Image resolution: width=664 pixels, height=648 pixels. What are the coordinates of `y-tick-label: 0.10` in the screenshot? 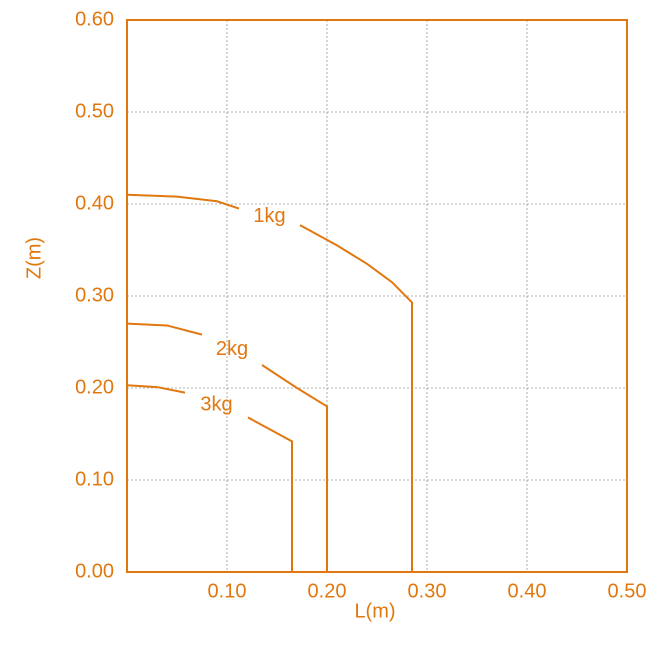 It's located at (94, 479).